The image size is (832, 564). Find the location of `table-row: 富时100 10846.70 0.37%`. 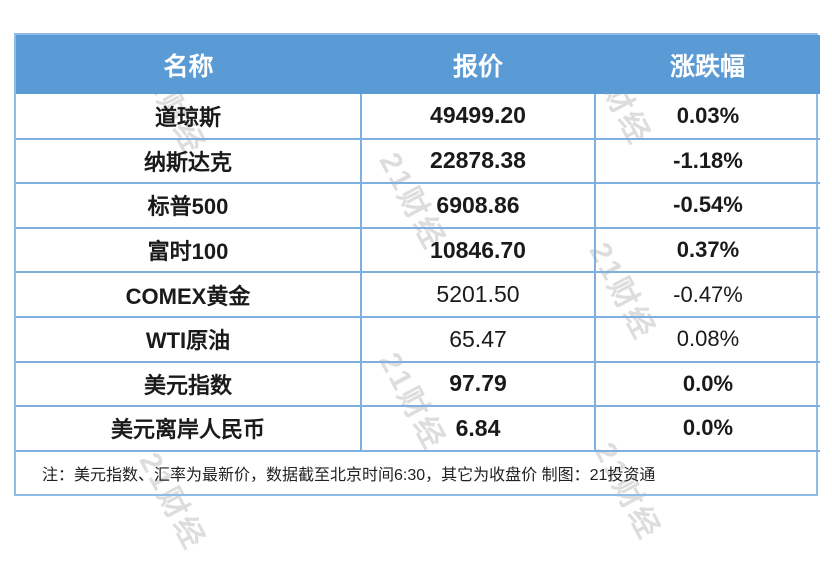

table-row: 富时100 10846.70 0.37% is located at coordinates (418, 250).